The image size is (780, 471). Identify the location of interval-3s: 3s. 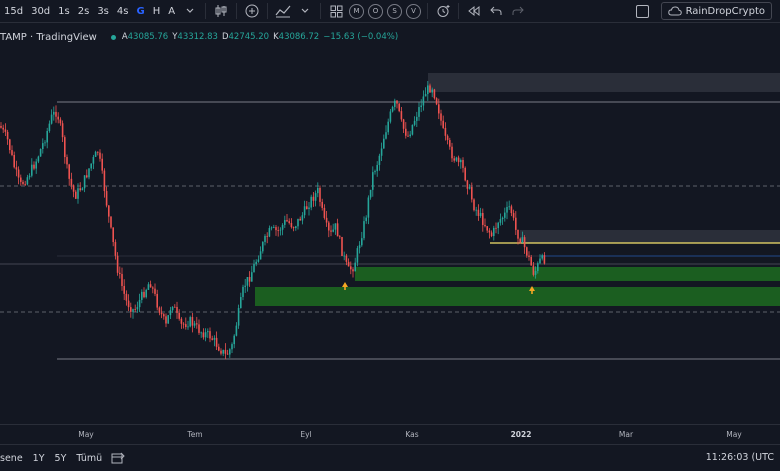
(103, 11).